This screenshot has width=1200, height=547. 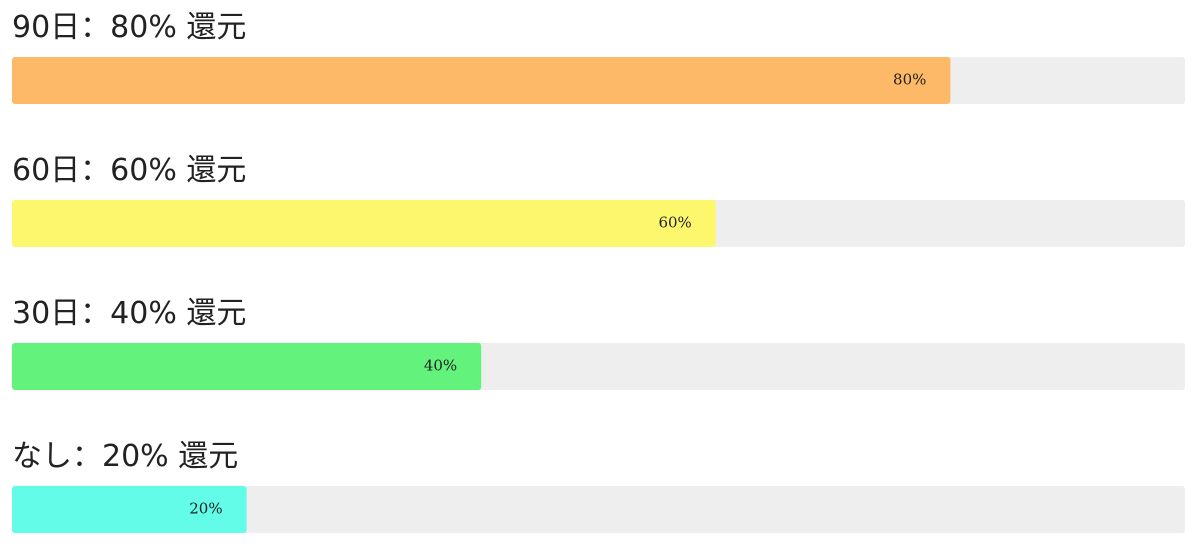 I want to click on progress-label: 90日：80% 還元, so click(x=129, y=27).